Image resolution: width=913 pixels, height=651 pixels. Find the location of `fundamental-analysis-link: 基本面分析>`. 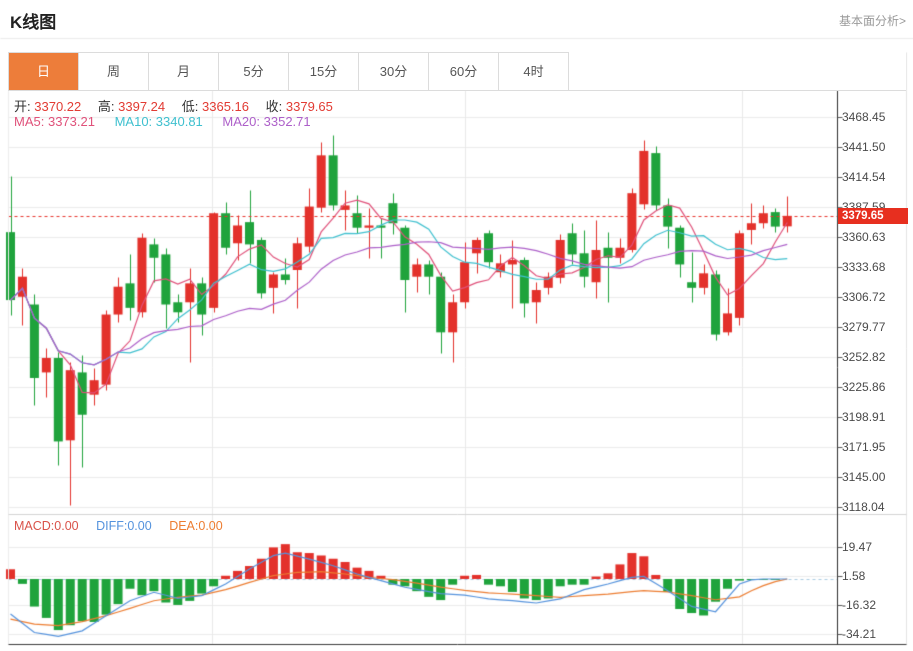

fundamental-analysis-link: 基本面分析> is located at coordinates (872, 21).